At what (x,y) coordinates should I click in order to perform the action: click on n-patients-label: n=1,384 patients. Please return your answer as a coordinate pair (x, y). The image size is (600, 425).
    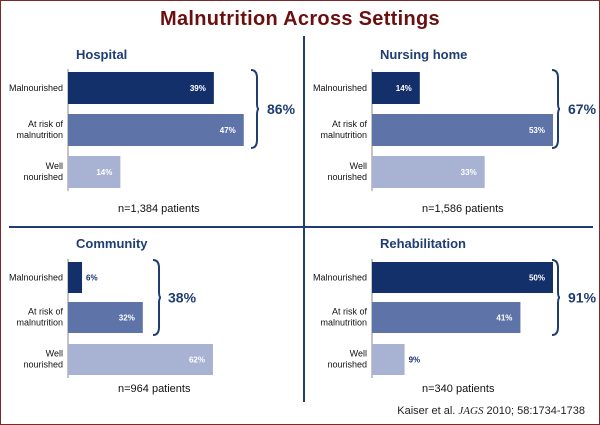
    Looking at the image, I should click on (159, 209).